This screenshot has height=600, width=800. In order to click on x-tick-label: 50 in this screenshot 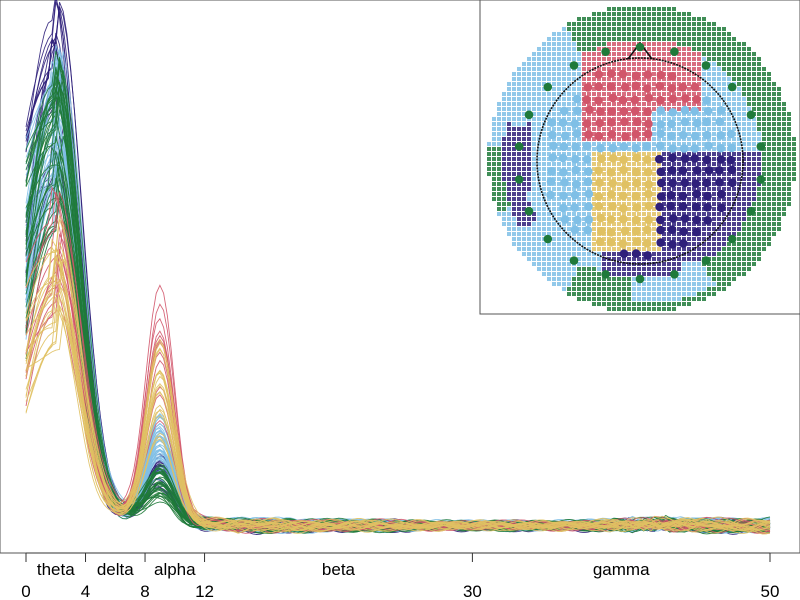, I will do `click(770, 591)`.